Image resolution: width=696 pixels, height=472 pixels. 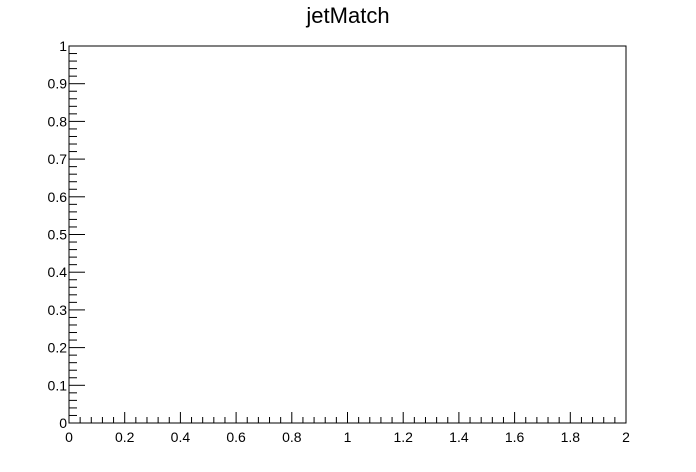 I want to click on x-tick-label: 0.8, so click(x=292, y=437).